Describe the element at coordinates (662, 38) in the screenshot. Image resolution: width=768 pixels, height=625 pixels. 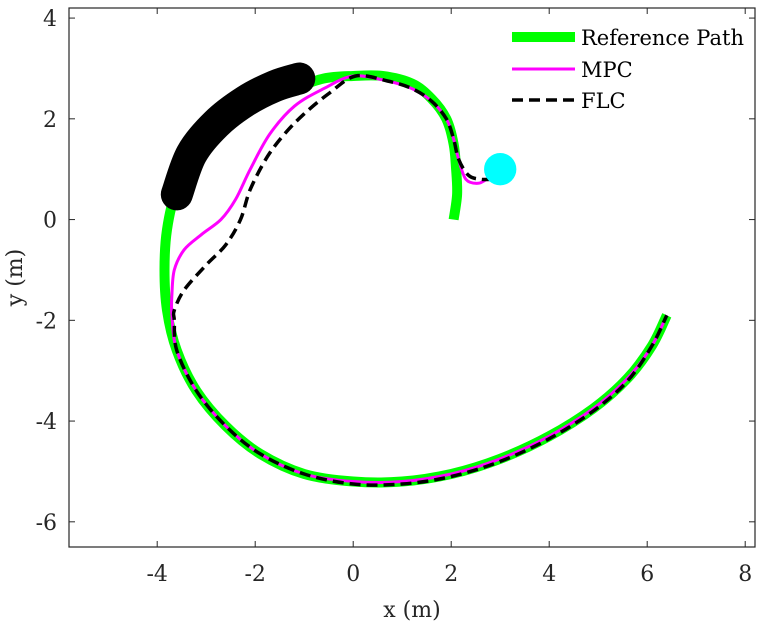
I see `legend-label-reference-path: Reference Path` at that location.